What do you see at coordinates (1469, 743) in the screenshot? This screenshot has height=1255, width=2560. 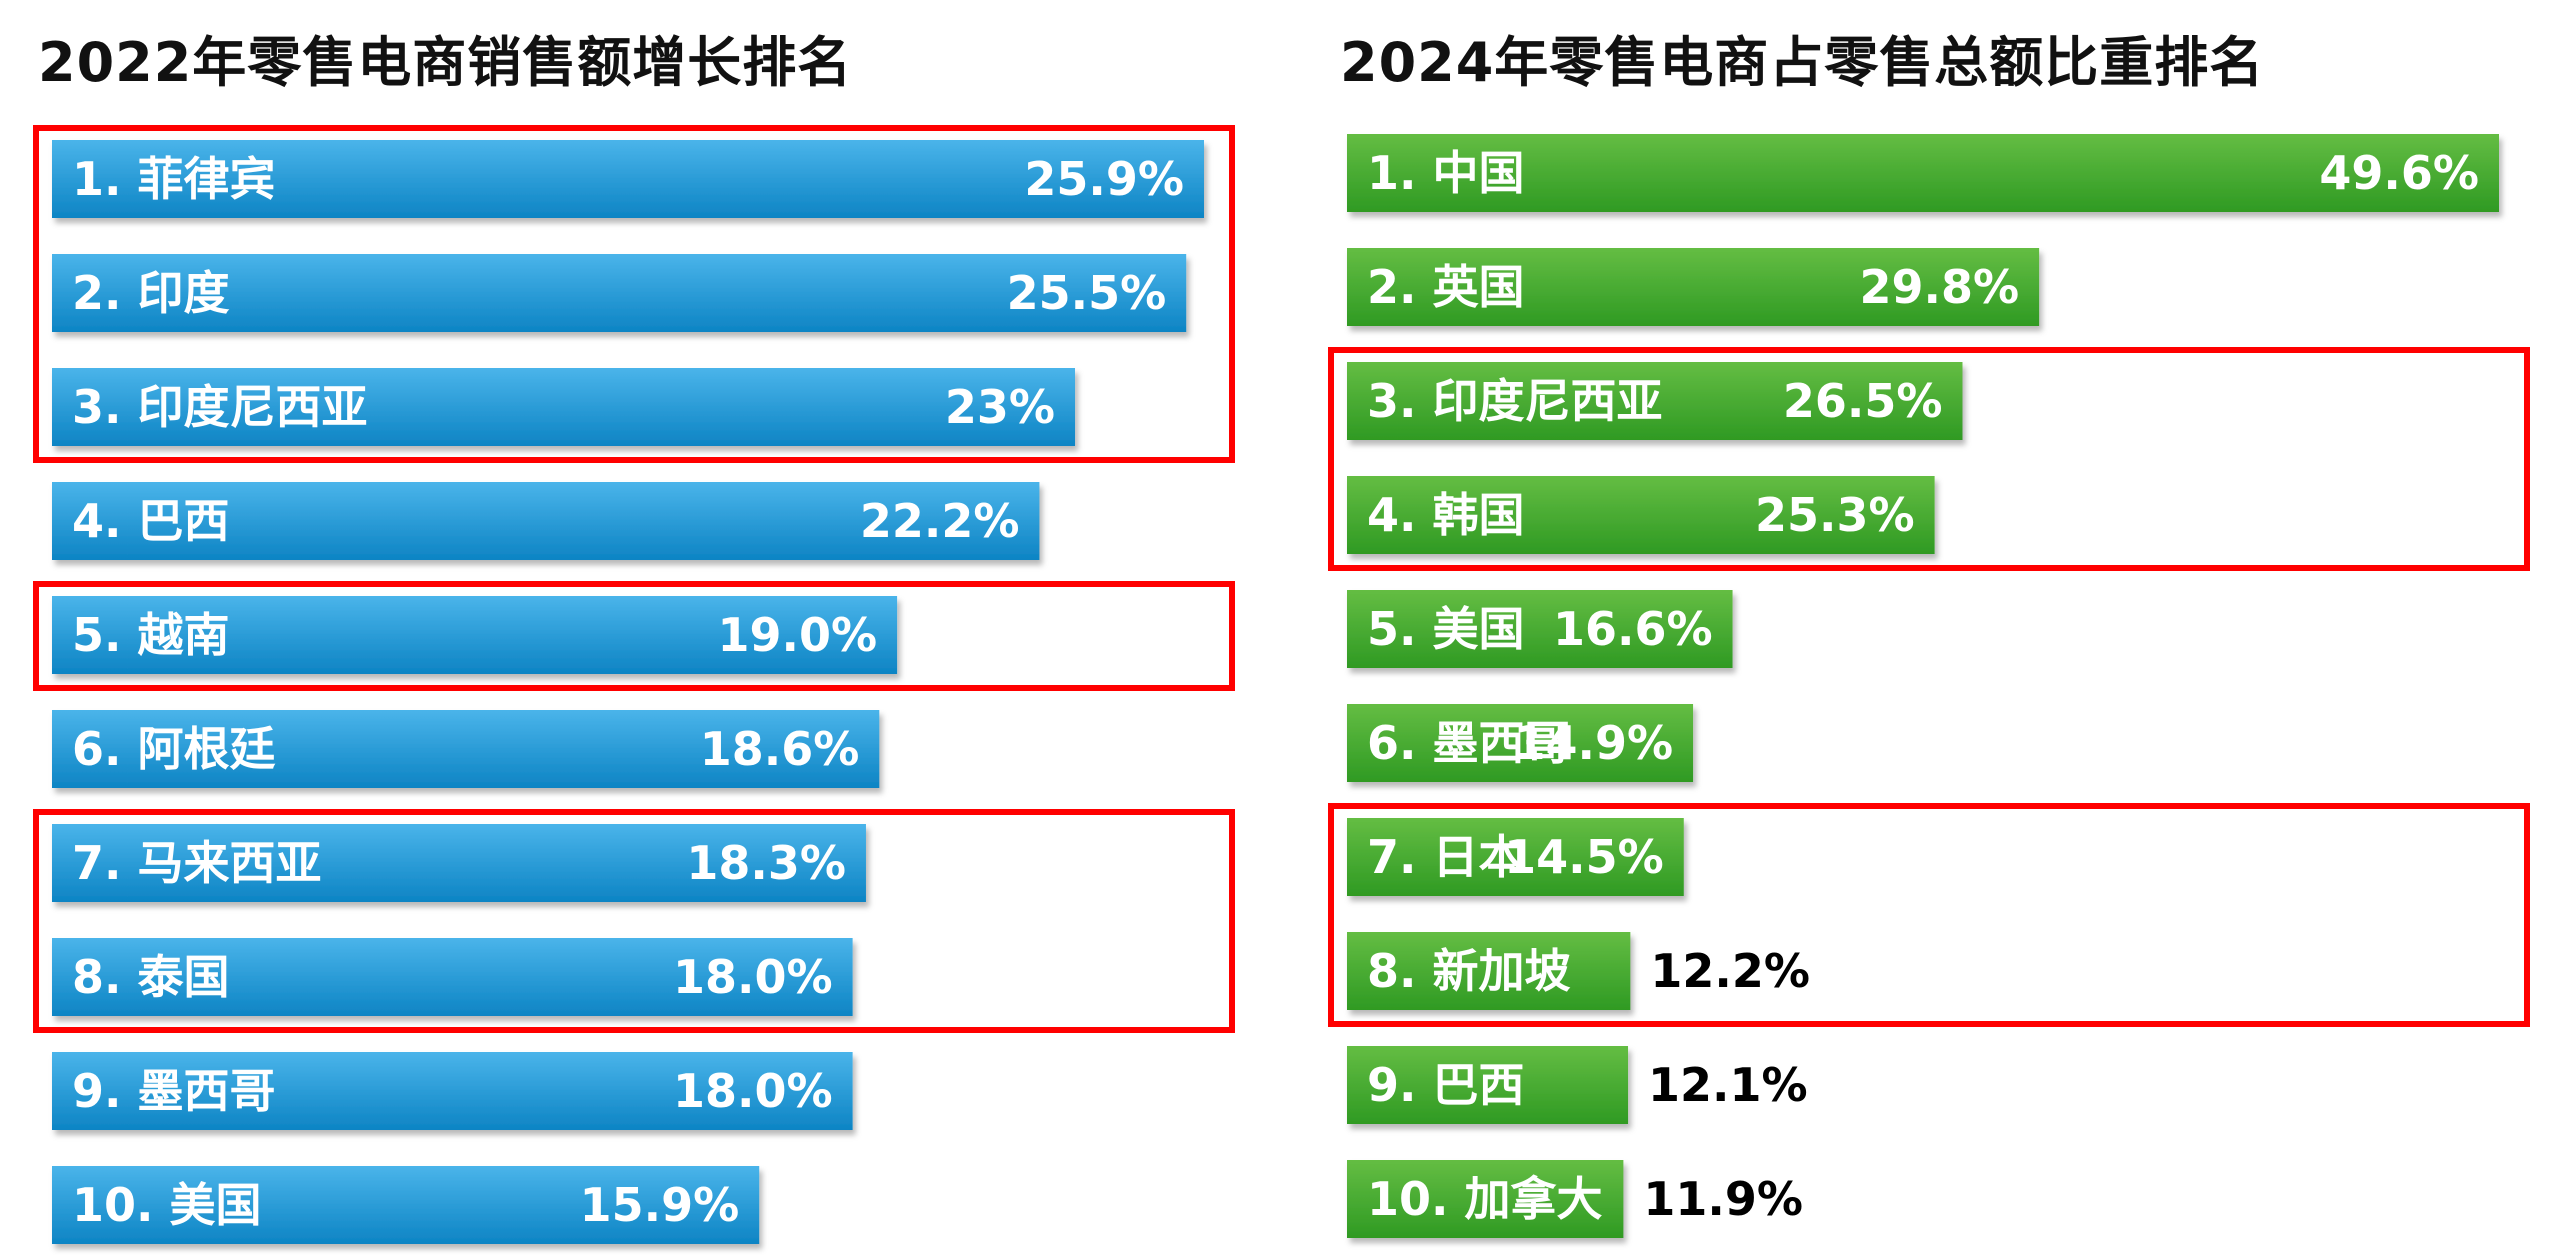 I see `right-category-label-6: 6. 墨西哥` at bounding box center [1469, 743].